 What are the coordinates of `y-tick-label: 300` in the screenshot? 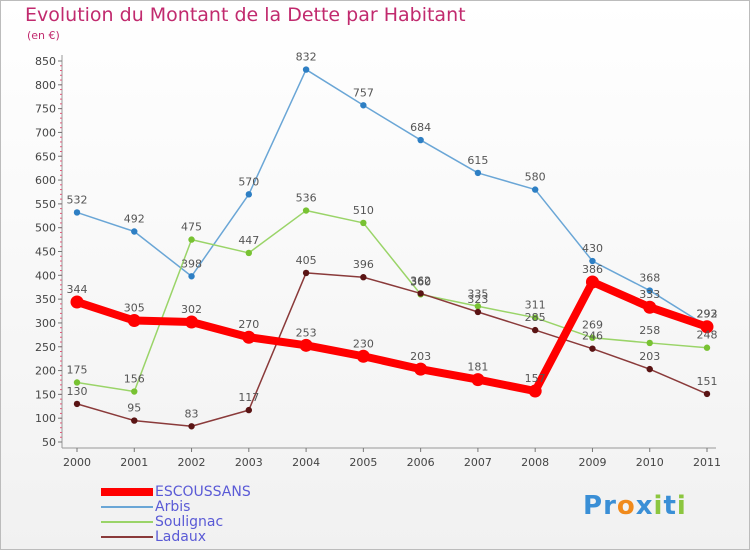 It's located at (45, 323).